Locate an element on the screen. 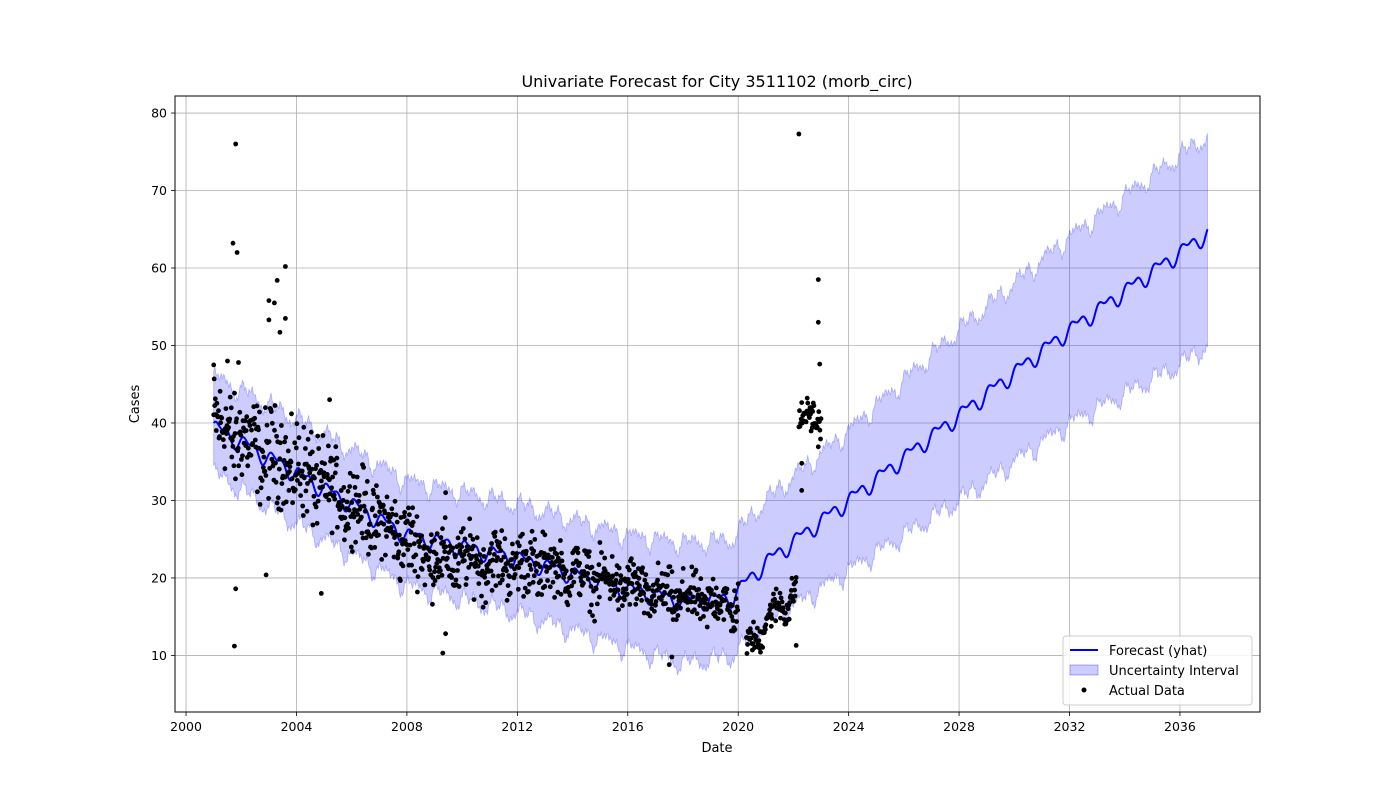 The height and width of the screenshot is (800, 1400). x-axis-label: Date is located at coordinates (716, 748).